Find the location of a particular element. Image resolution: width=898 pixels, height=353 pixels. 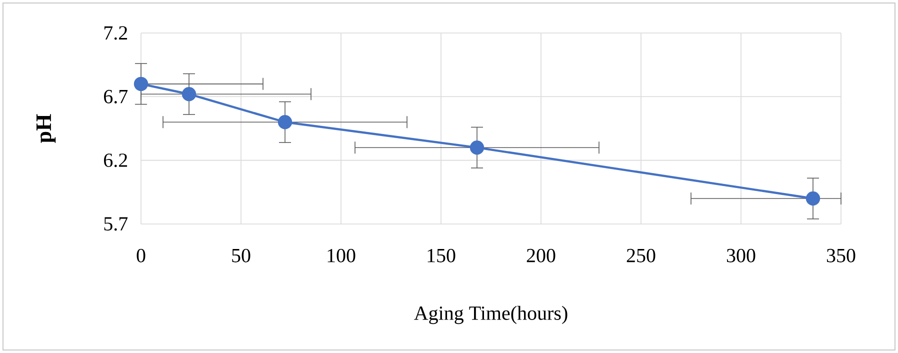

y-tick-label: 6.2 is located at coordinates (116, 161).